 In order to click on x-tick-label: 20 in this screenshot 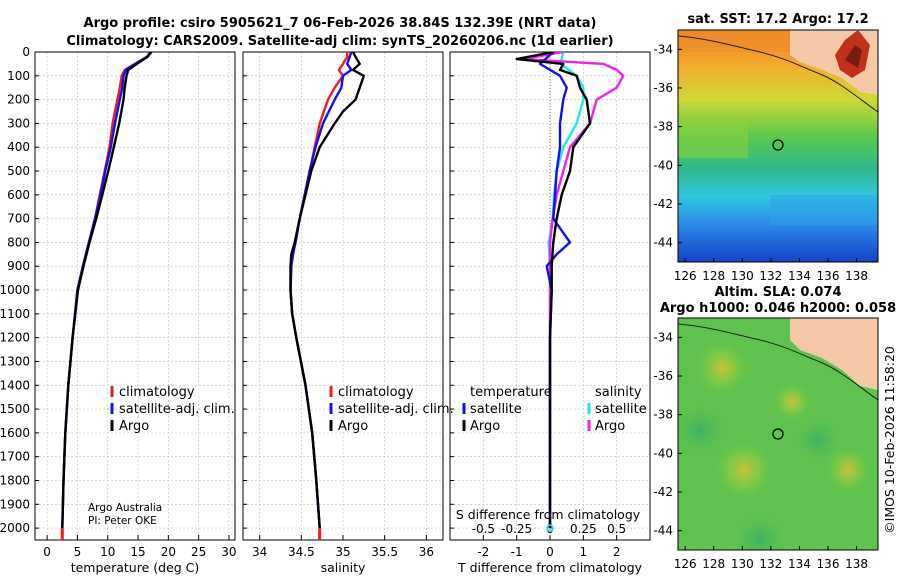, I will do `click(168, 552)`.